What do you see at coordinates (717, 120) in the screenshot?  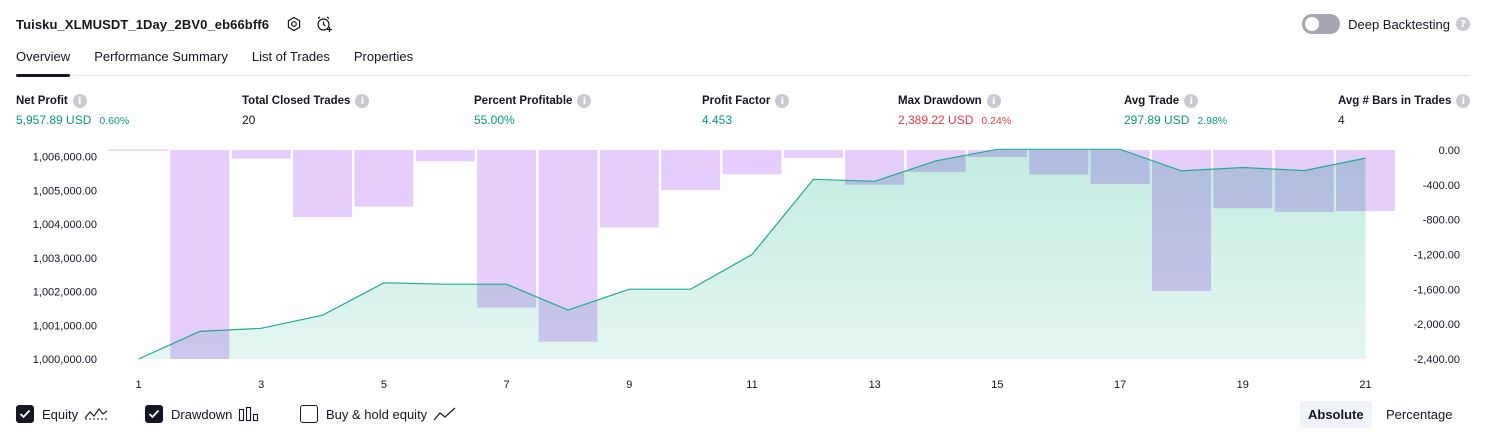 I see `metric-value: 4.453` at bounding box center [717, 120].